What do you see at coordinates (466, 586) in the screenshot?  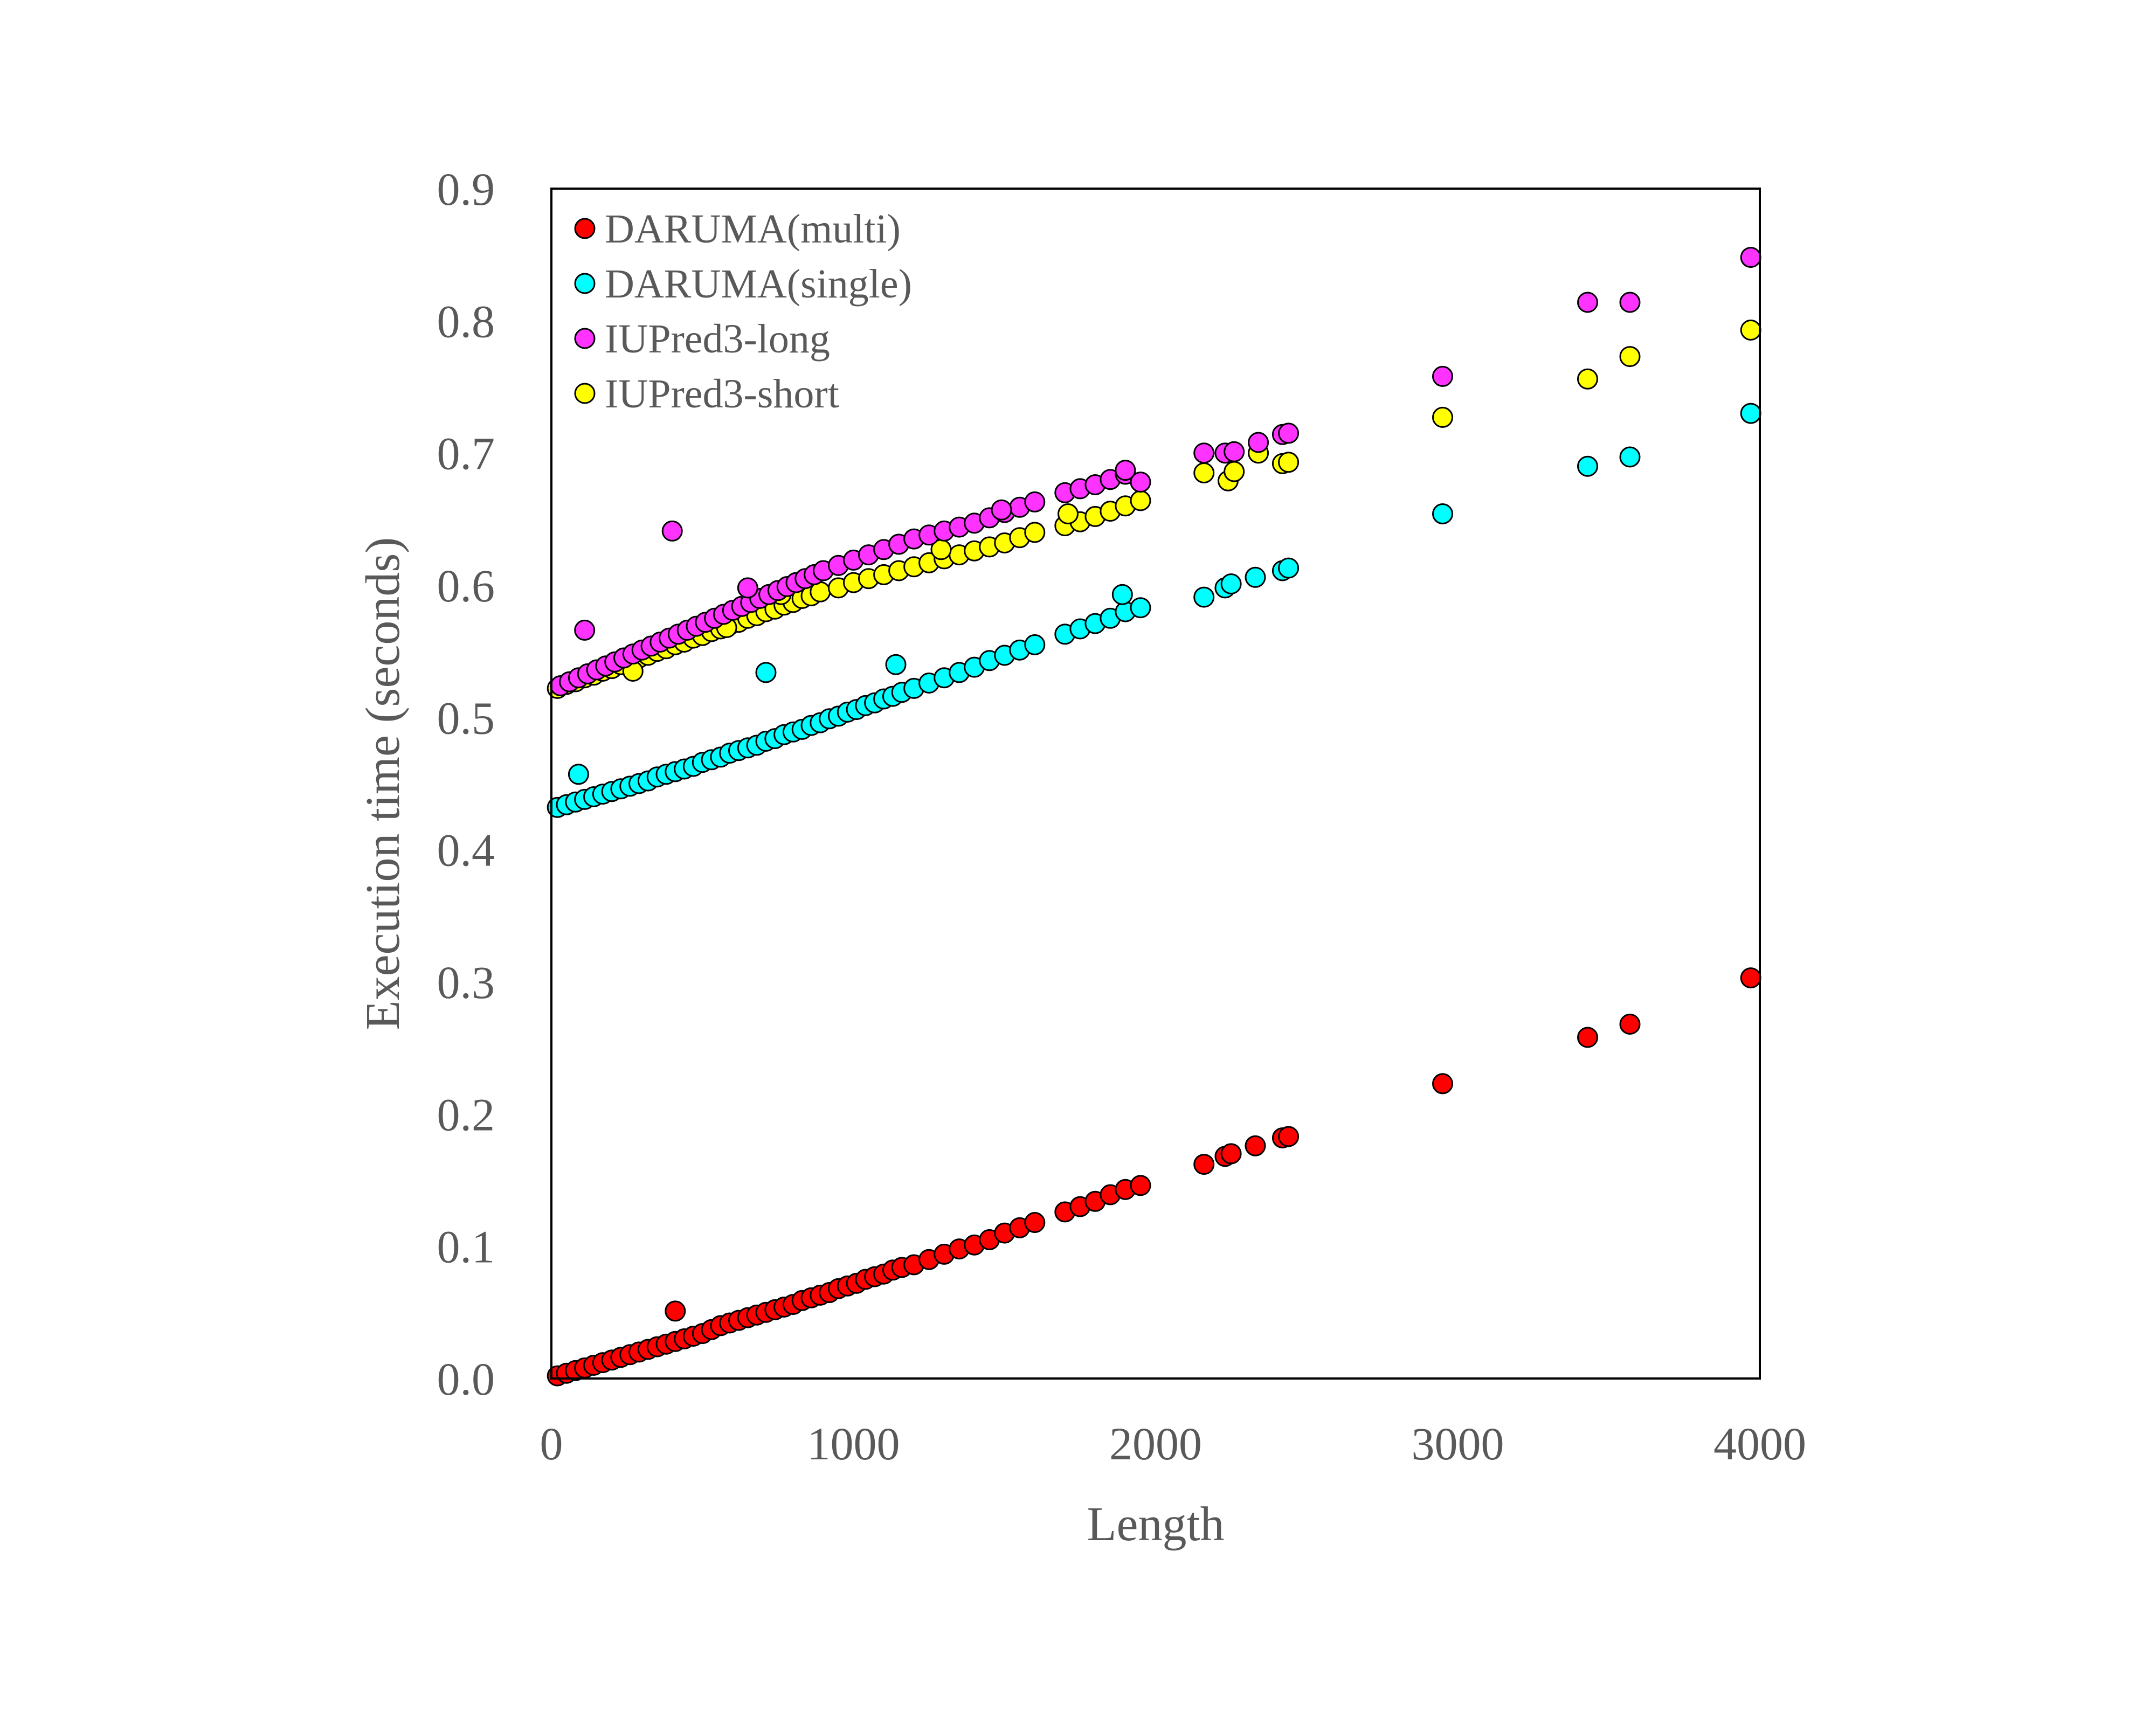 I see `y-tick-label: 0.6` at bounding box center [466, 586].